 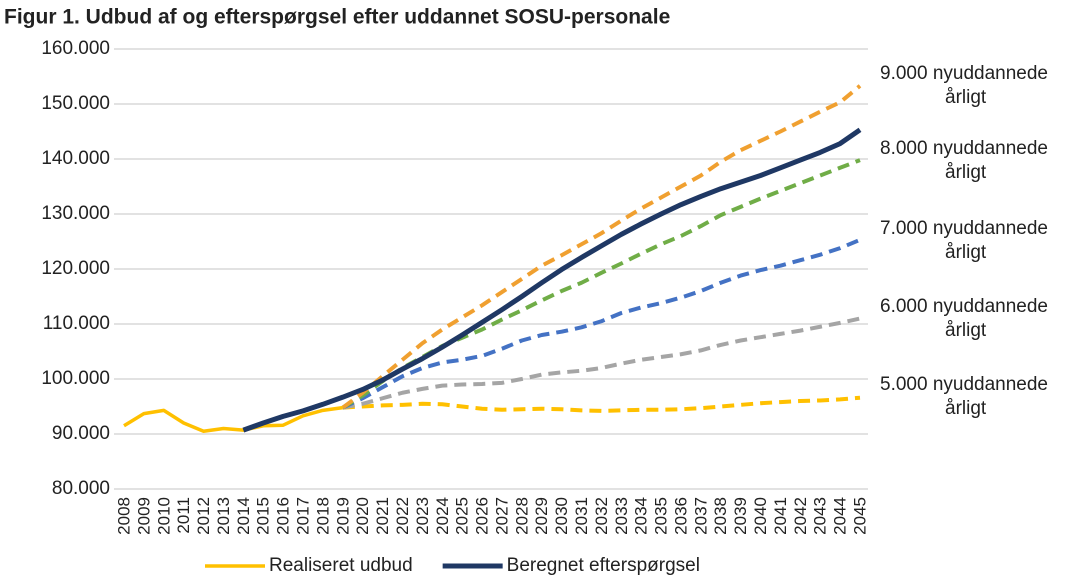 I want to click on x-tick-label: 2021, so click(x=382, y=516).